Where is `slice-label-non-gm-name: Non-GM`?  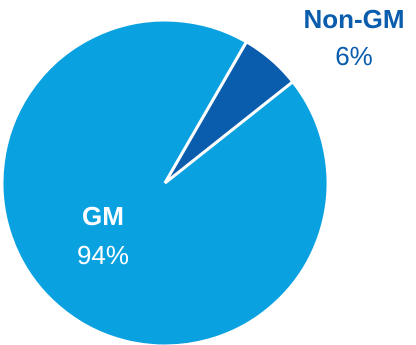
slice-label-non-gm-name: Non-GM is located at coordinates (353, 19).